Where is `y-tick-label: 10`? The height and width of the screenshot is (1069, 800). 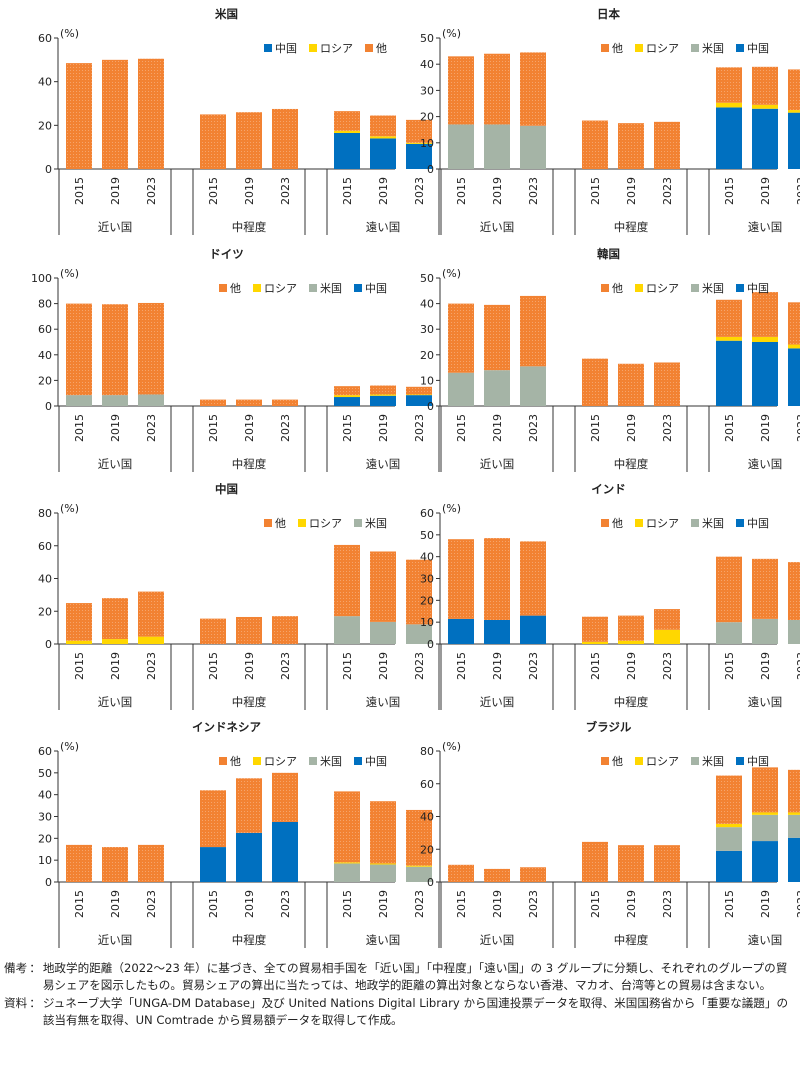 y-tick-label: 10 is located at coordinates (427, 143).